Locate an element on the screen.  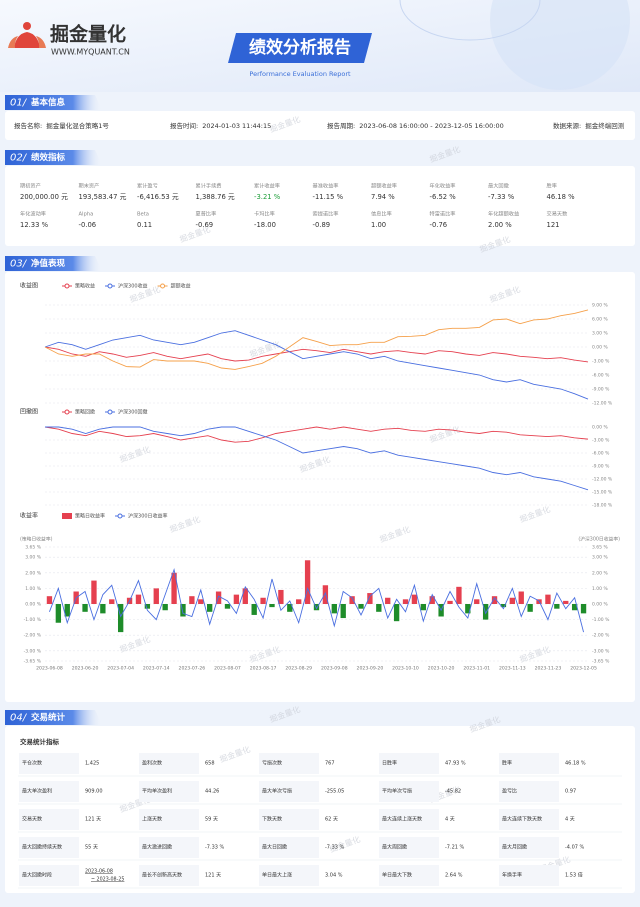
metric-label: 夏普比率 is located at coordinates (206, 214).